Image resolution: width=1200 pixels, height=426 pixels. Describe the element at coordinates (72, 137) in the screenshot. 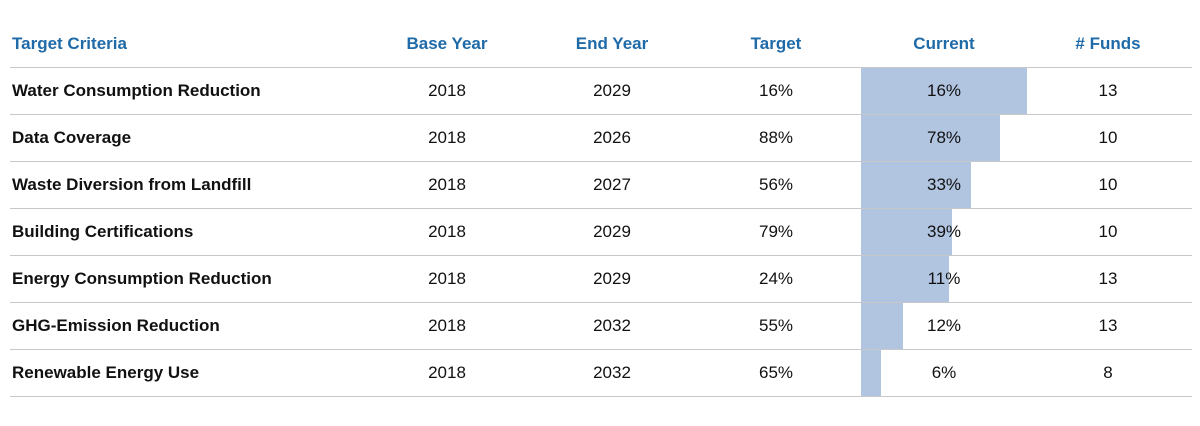

I see `criteria-cell: Data Coverage` at that location.